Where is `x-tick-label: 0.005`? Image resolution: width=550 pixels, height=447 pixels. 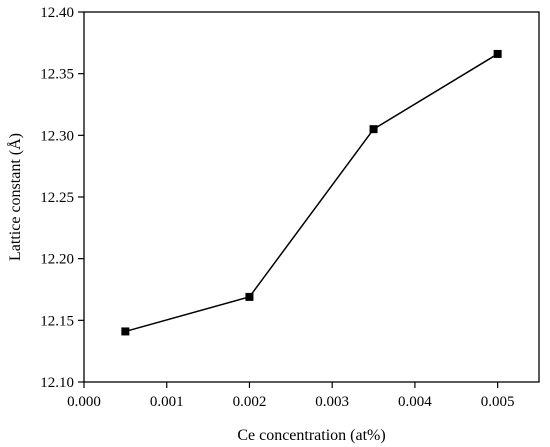
x-tick-label: 0.005 is located at coordinates (498, 402).